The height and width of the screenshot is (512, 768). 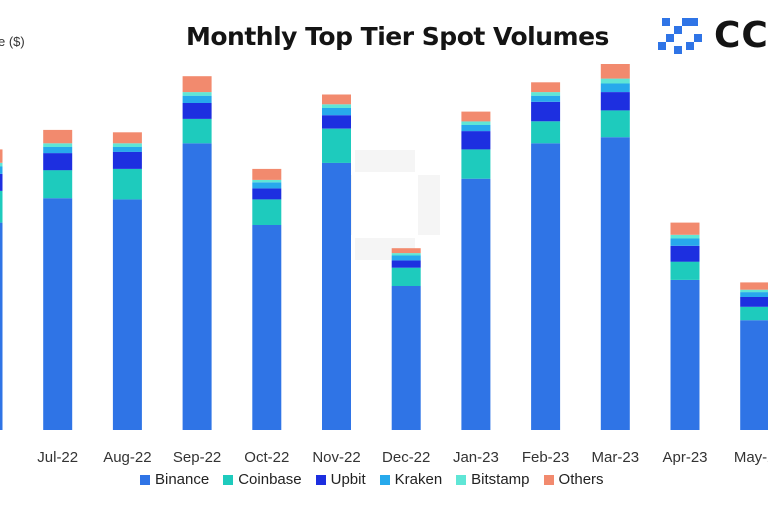 What do you see at coordinates (684, 457) in the screenshot?
I see `x-tick-label: Apr-23` at bounding box center [684, 457].